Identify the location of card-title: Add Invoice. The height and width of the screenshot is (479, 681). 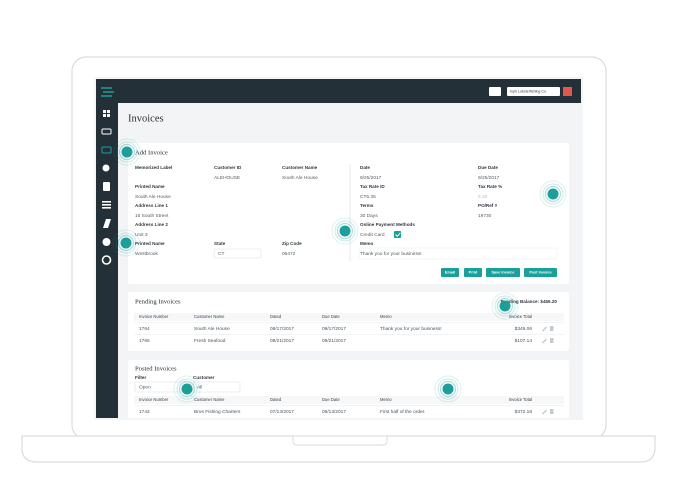
(151, 153).